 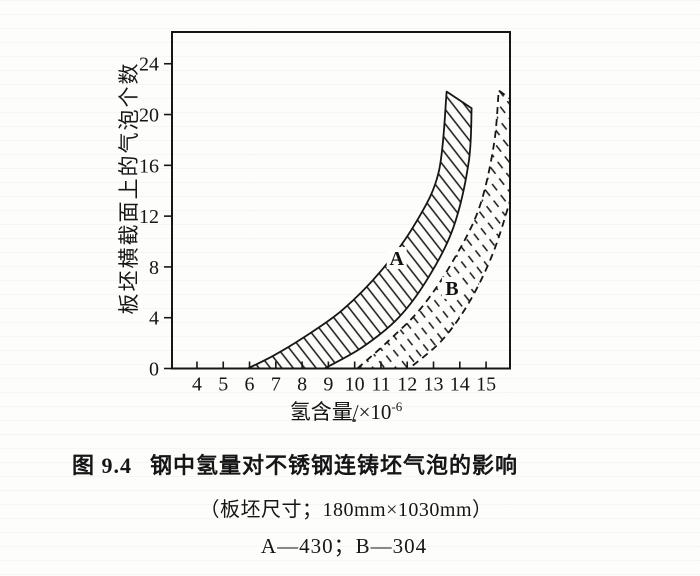 What do you see at coordinates (149, 166) in the screenshot?
I see `y-tick-label: 16` at bounding box center [149, 166].